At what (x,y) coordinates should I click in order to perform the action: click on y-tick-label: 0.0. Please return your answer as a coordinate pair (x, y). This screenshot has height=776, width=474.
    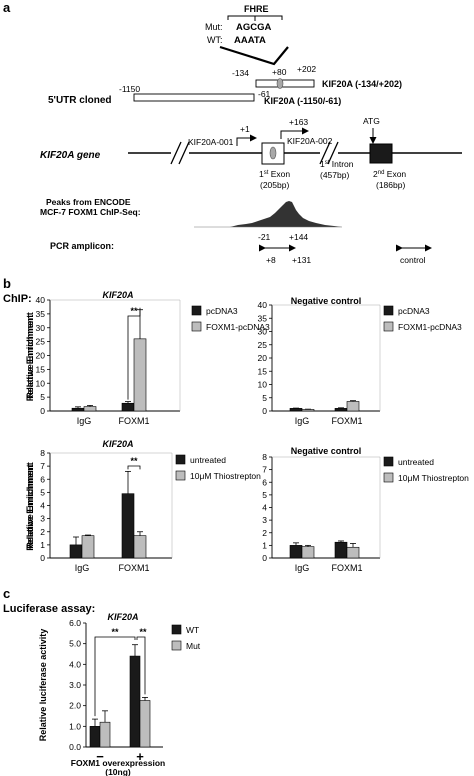
    Looking at the image, I should click on (75, 747).